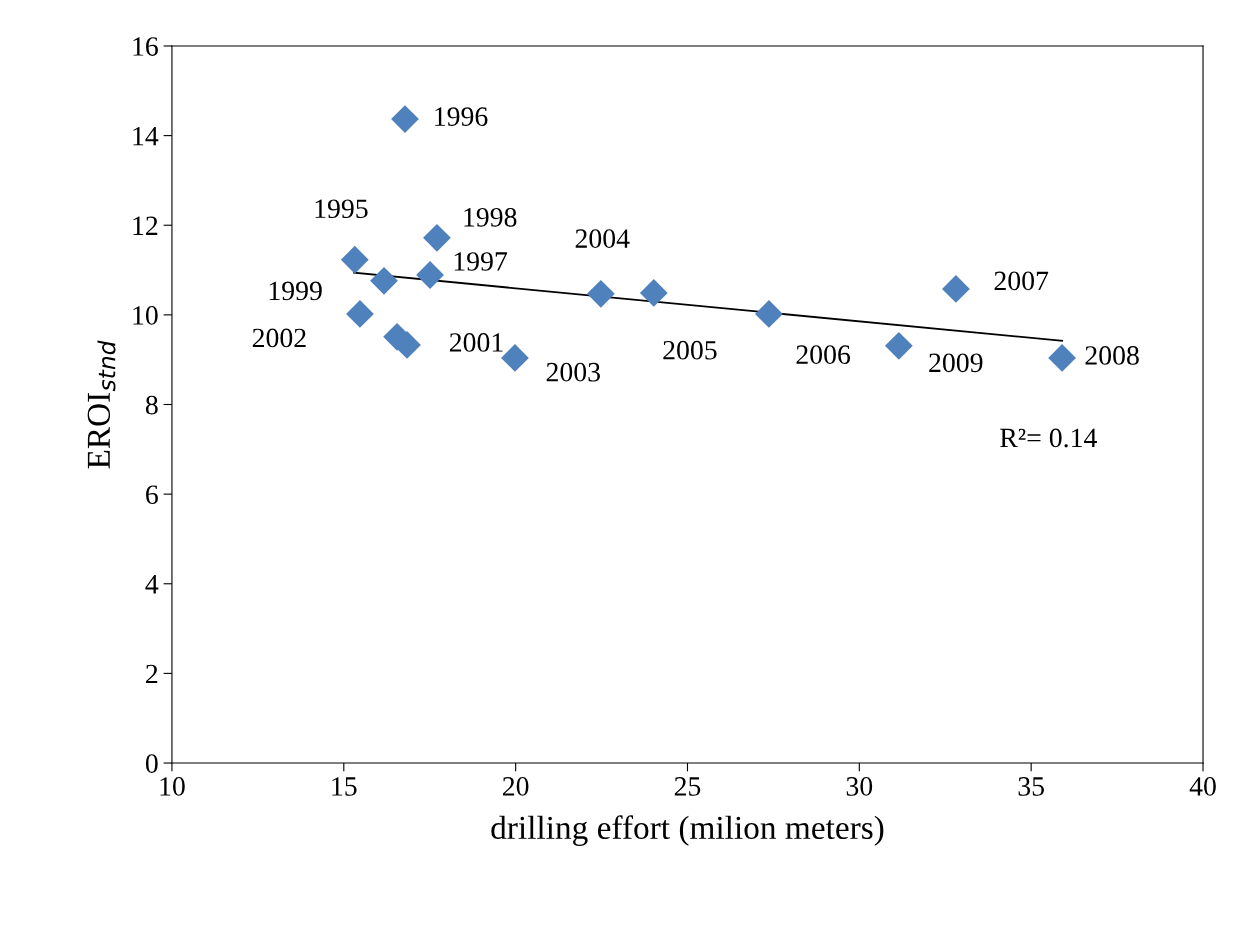  I want to click on annotation: 2008, so click(1112, 355).